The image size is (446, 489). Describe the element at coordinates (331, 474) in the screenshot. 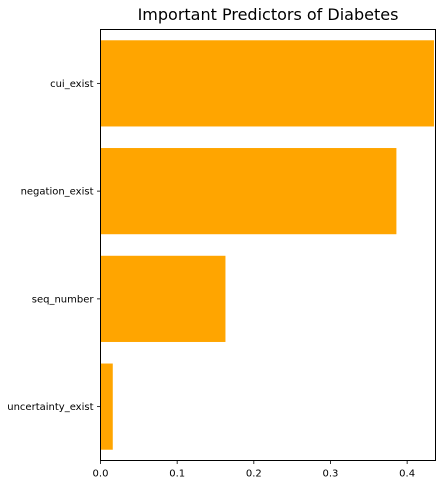

I see `x-tick-label: 0.3` at that location.